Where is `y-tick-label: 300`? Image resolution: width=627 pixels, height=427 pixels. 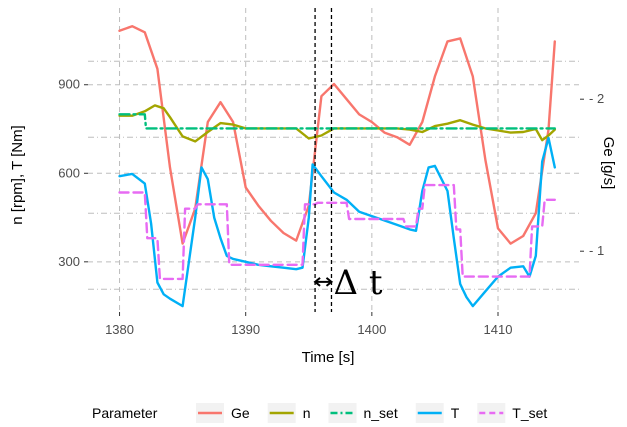 y-tick-label: 300 is located at coordinates (69, 261).